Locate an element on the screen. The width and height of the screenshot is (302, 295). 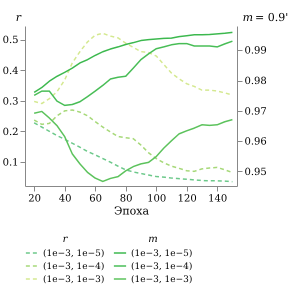
y2-tick-label: 0.99 is located at coordinates (255, 51).